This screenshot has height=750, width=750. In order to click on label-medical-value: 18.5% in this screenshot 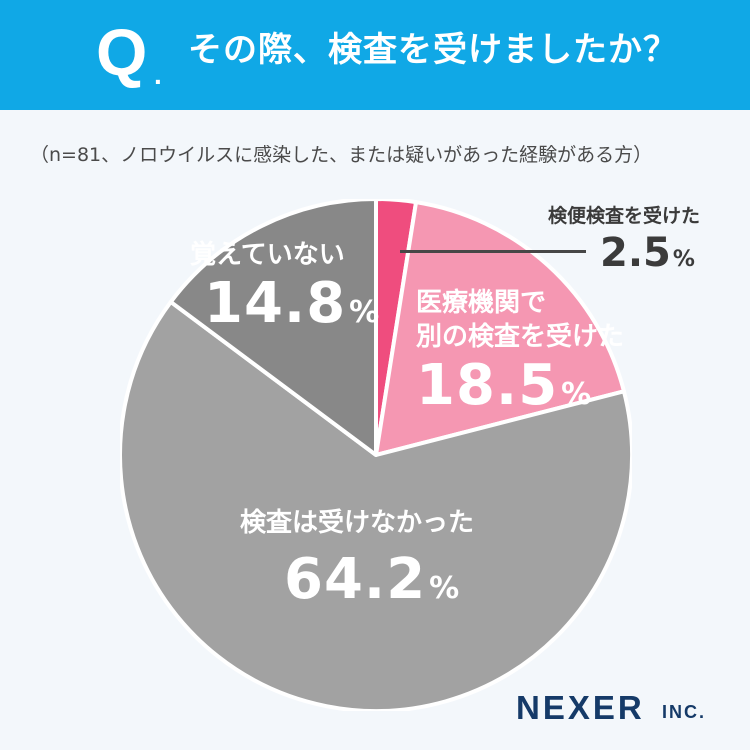, I will do `click(520, 390)`.